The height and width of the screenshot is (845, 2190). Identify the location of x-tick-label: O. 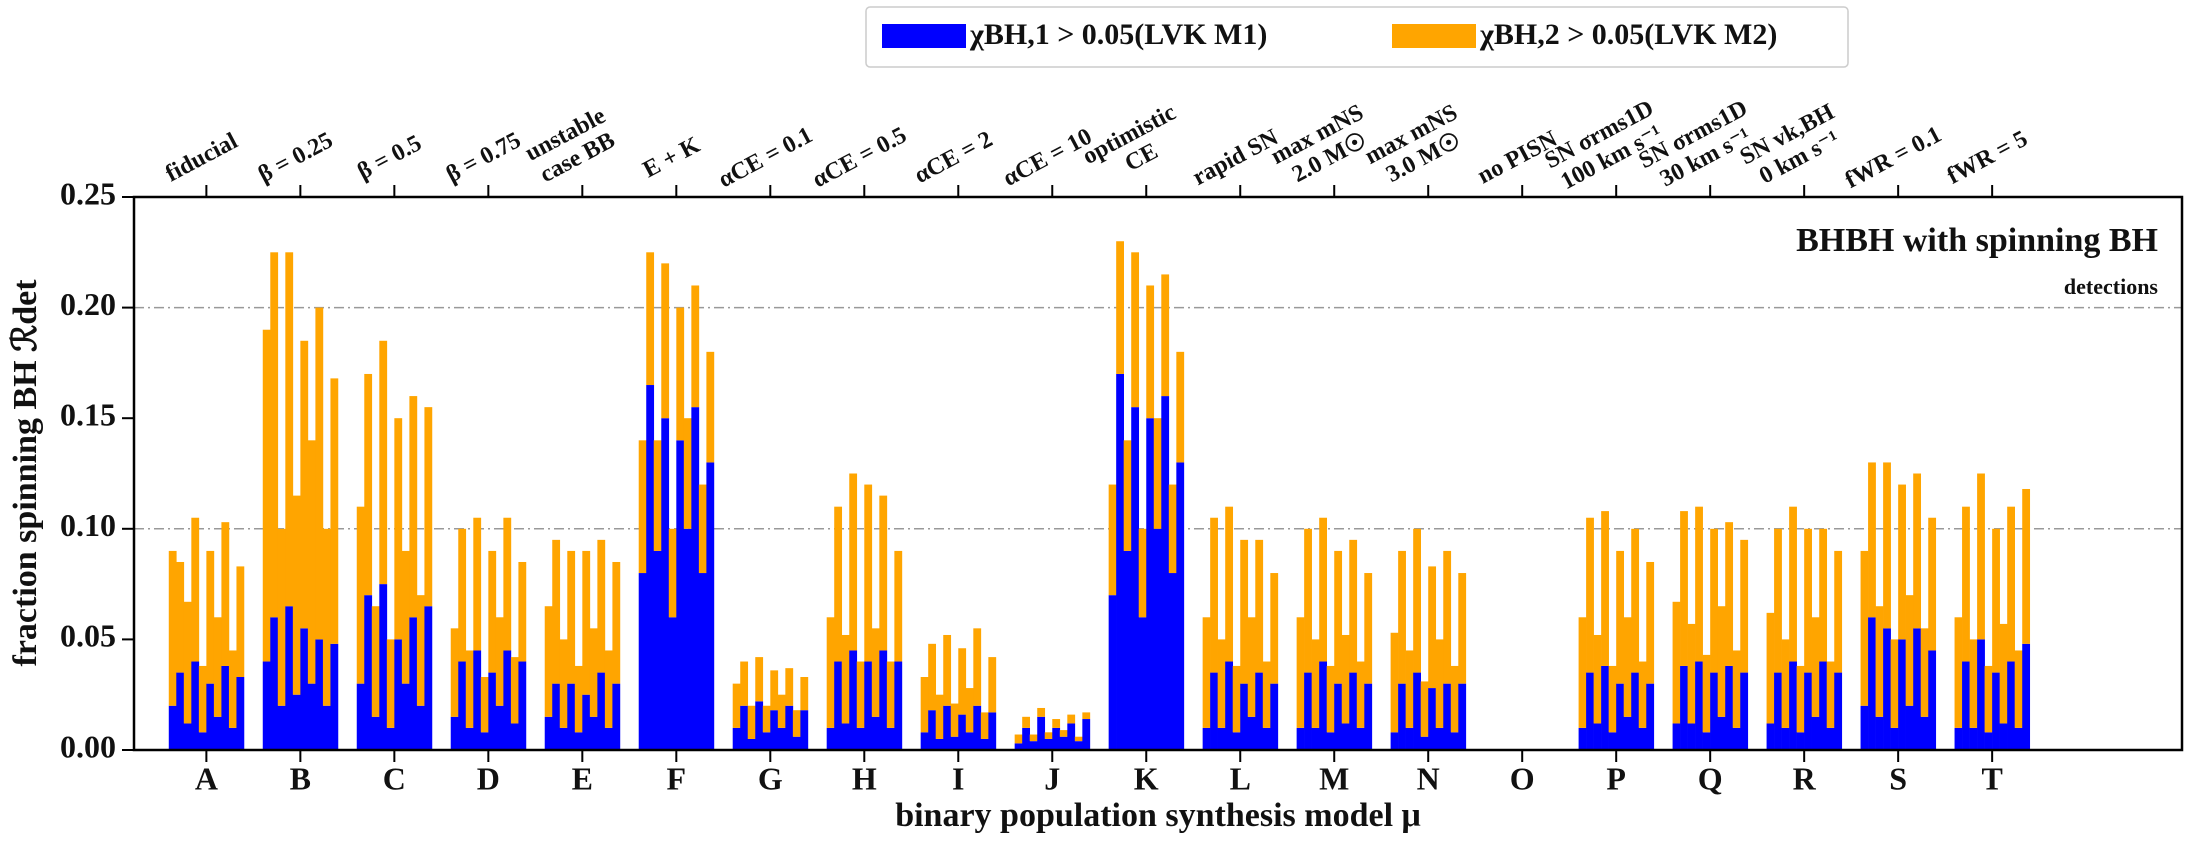
(1522, 778).